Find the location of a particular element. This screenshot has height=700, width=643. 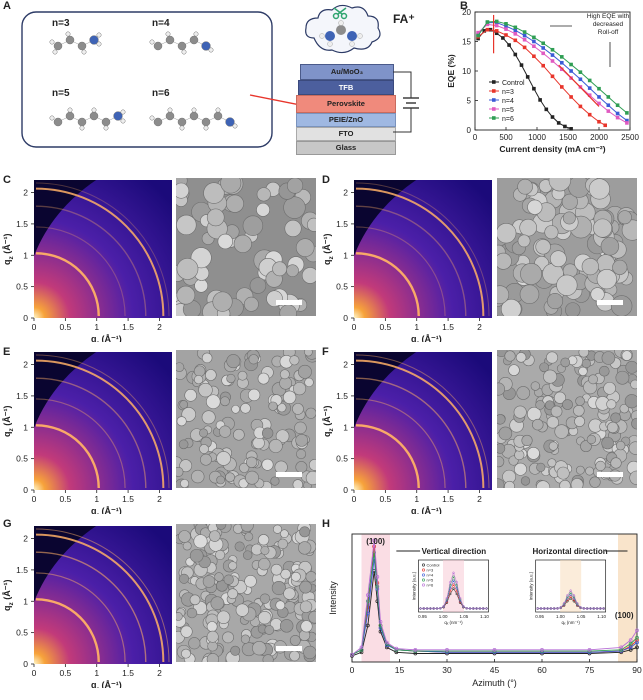

sem-image-e is located at coordinates (246, 419).